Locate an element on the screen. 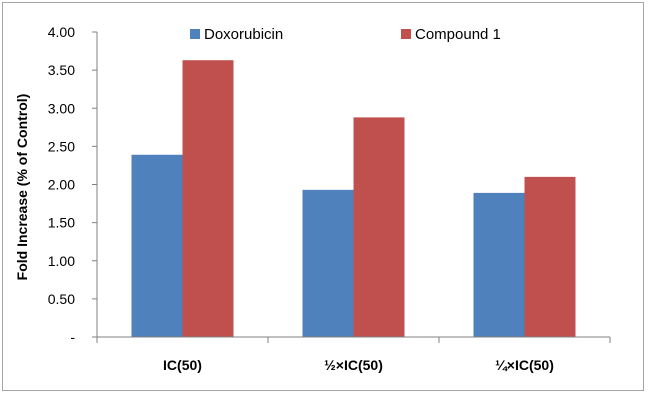 This screenshot has height=394, width=648. legend: Doxorubicin Compound 1 is located at coordinates (345, 34).